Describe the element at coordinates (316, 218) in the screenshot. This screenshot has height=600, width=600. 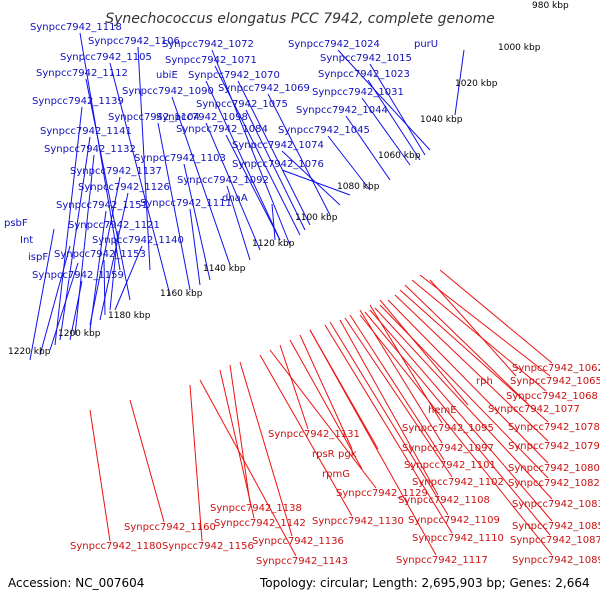
I see `kbp-tick-label: 1100 kbp` at that location.